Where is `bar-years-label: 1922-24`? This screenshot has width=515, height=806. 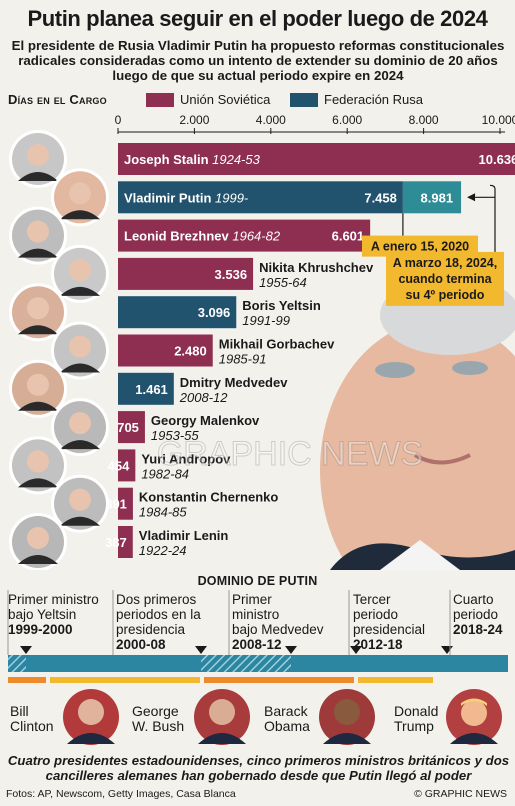 bar-years-label: 1922-24 is located at coordinates (163, 550).